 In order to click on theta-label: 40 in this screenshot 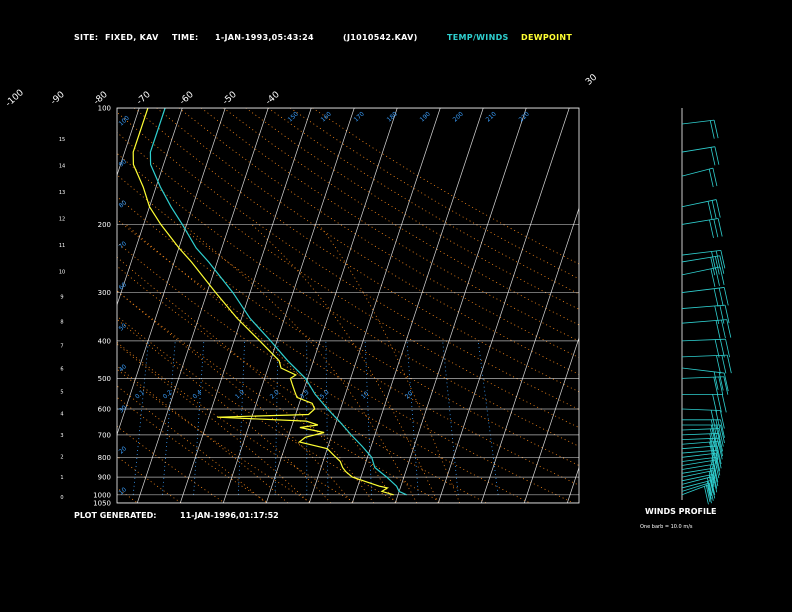, I will do `click(123, 368)`.